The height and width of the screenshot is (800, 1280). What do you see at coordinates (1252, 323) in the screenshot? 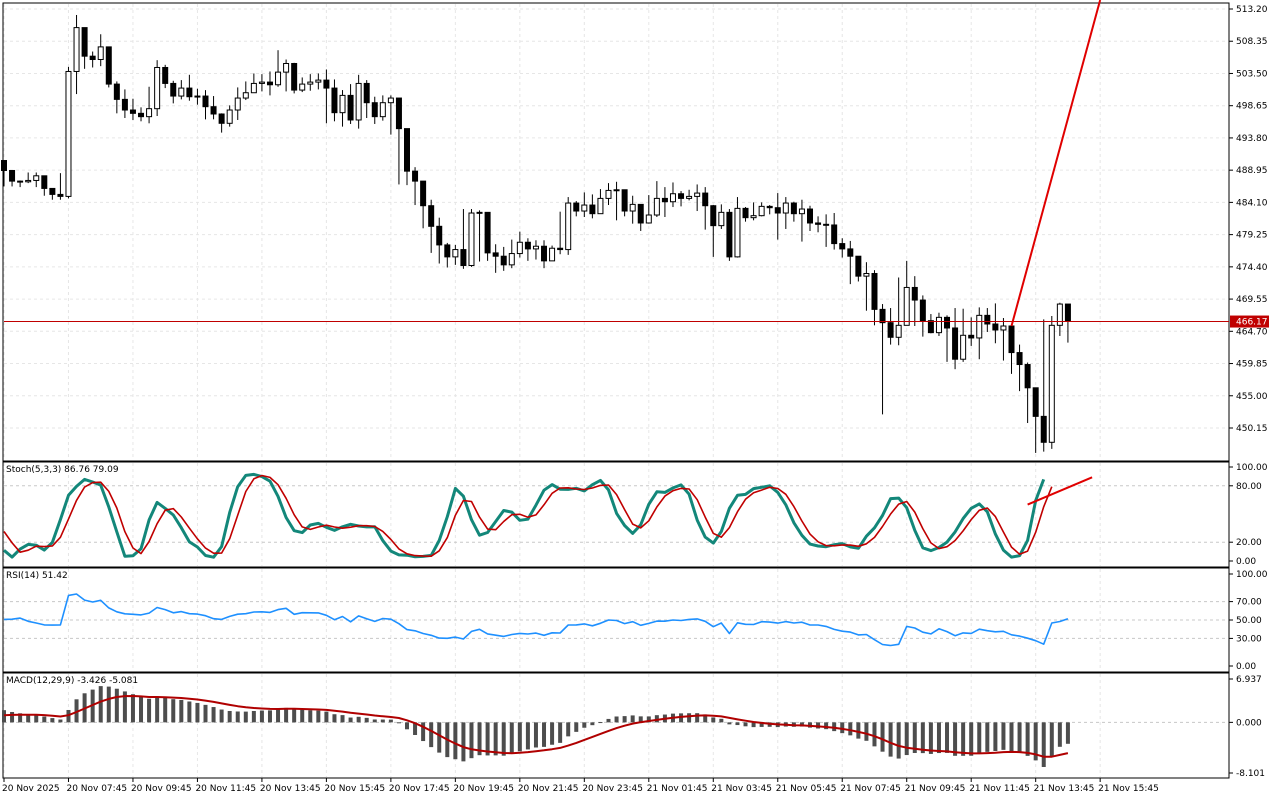
I see `current-price-label: 466.17` at bounding box center [1252, 323].